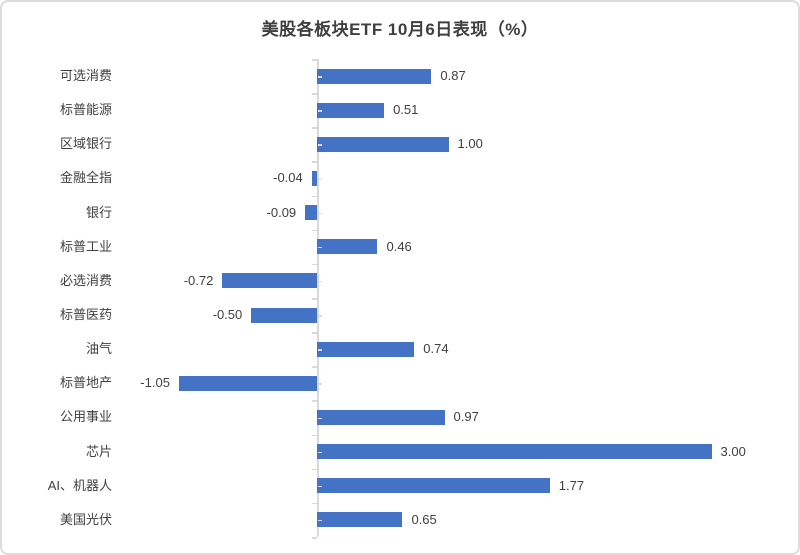 The height and width of the screenshot is (555, 800). Describe the element at coordinates (85, 144) in the screenshot. I see `category-label: 区域银行` at that location.